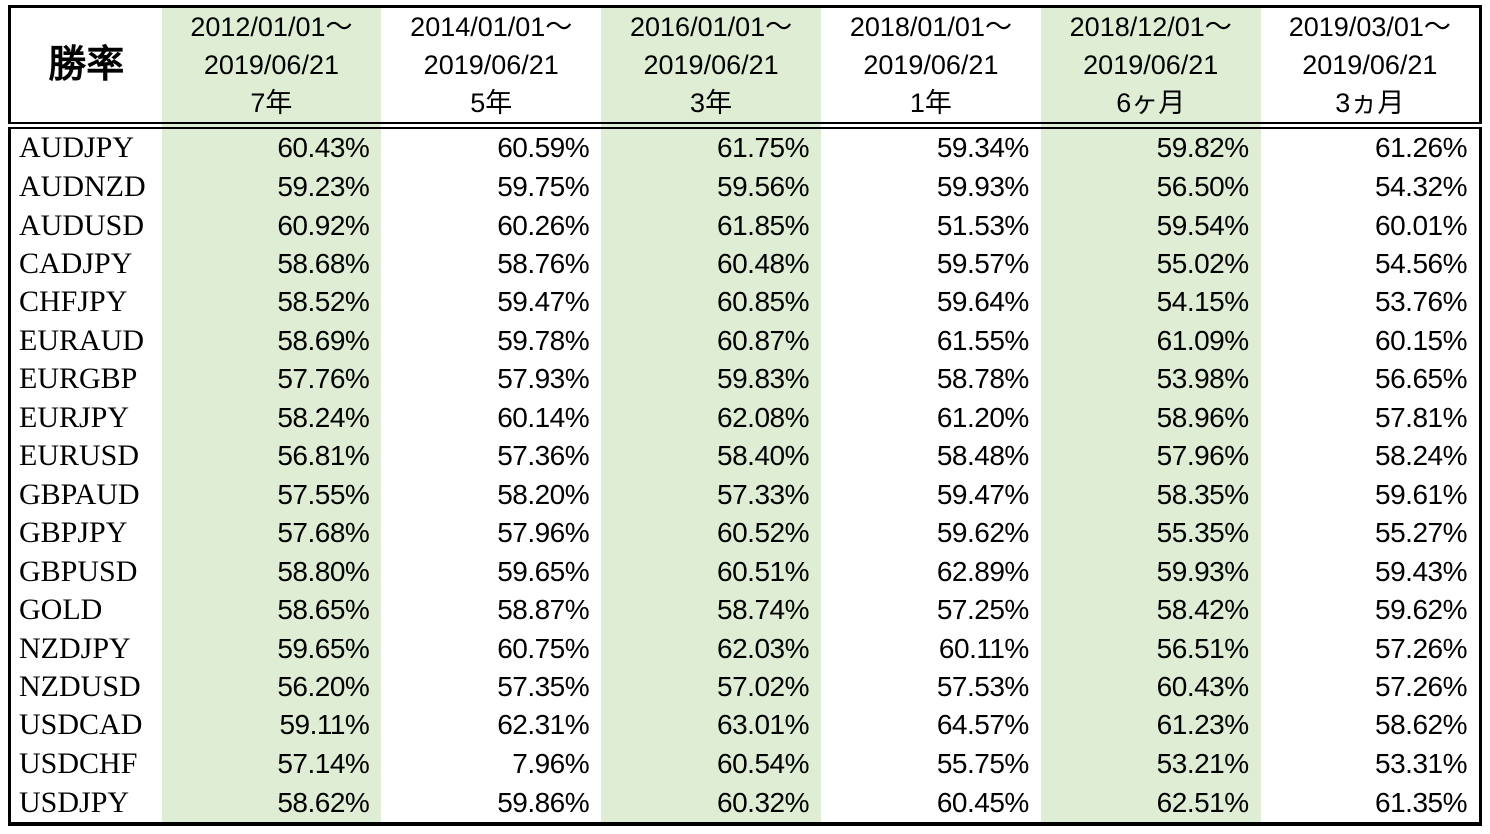  Describe the element at coordinates (543, 340) in the screenshot. I see `win-rate-cell: 59.78%` at that location.